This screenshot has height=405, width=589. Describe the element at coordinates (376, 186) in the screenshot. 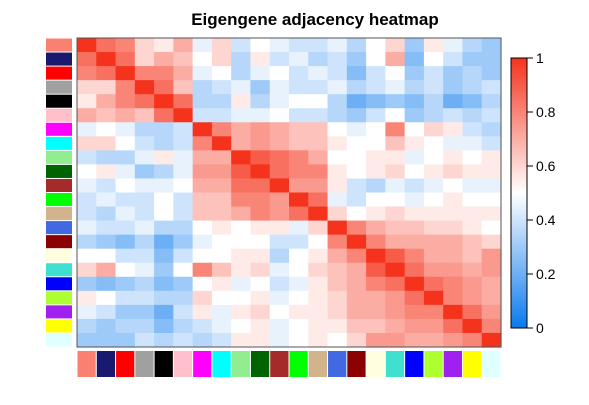

I see `heatmap-cell-brown-lightyellow` at that location.